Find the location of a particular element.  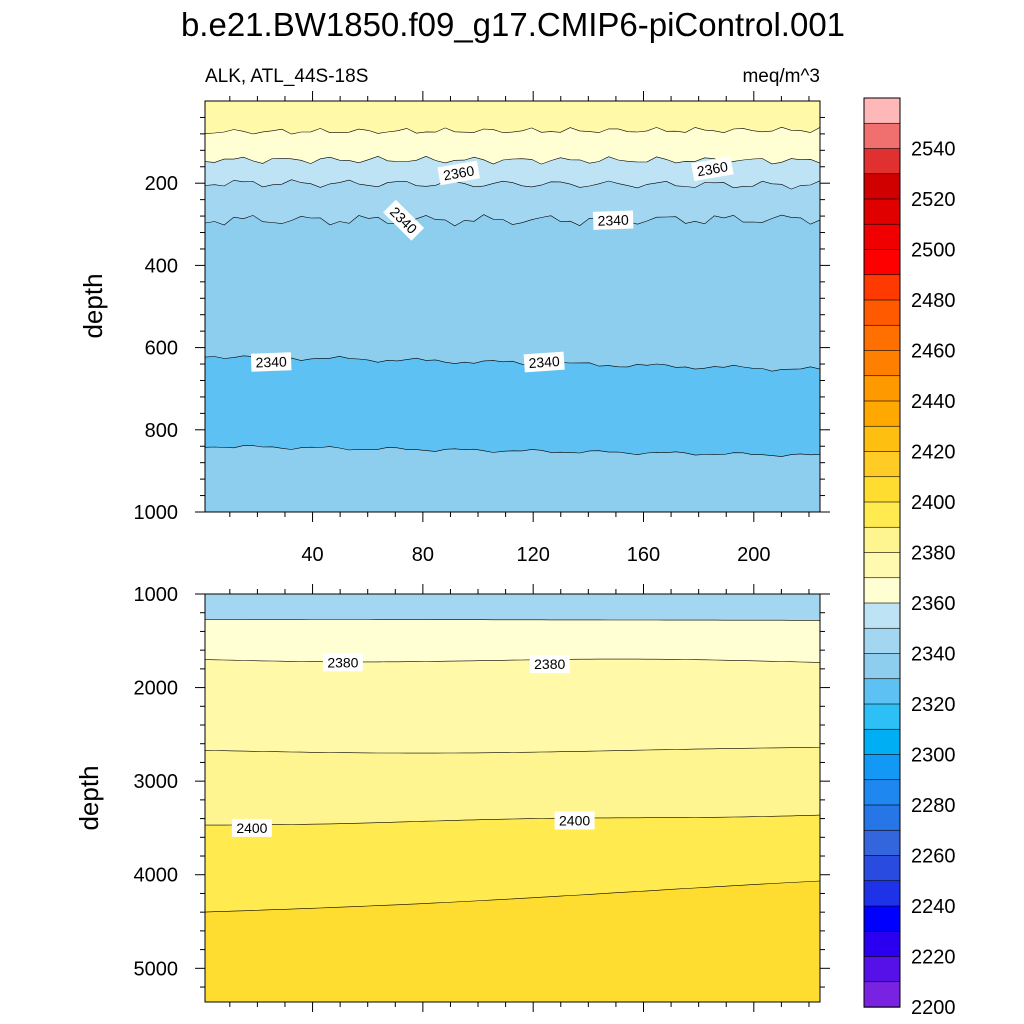

x-tick-label: 200 is located at coordinates (753, 555).